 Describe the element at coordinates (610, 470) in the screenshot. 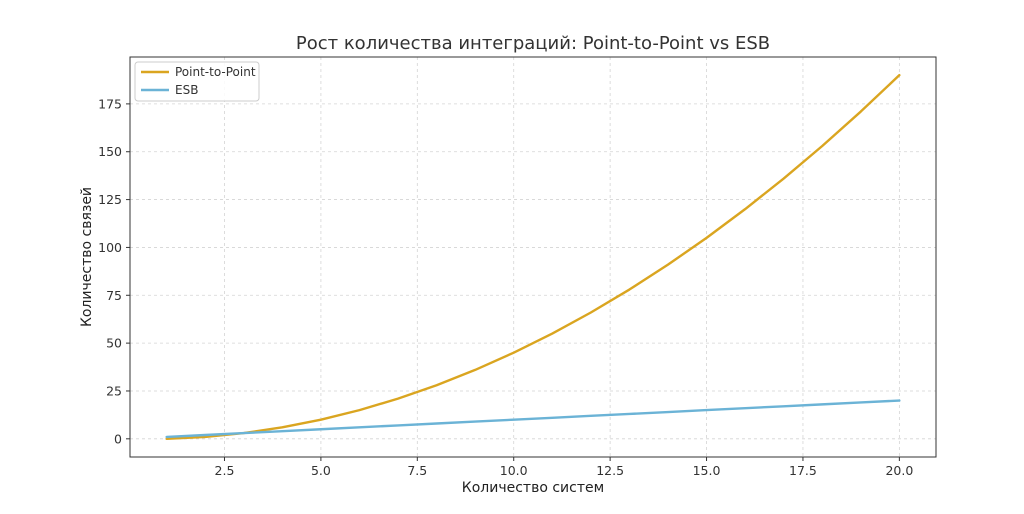

I see `x-tick-label: 12.5` at that location.